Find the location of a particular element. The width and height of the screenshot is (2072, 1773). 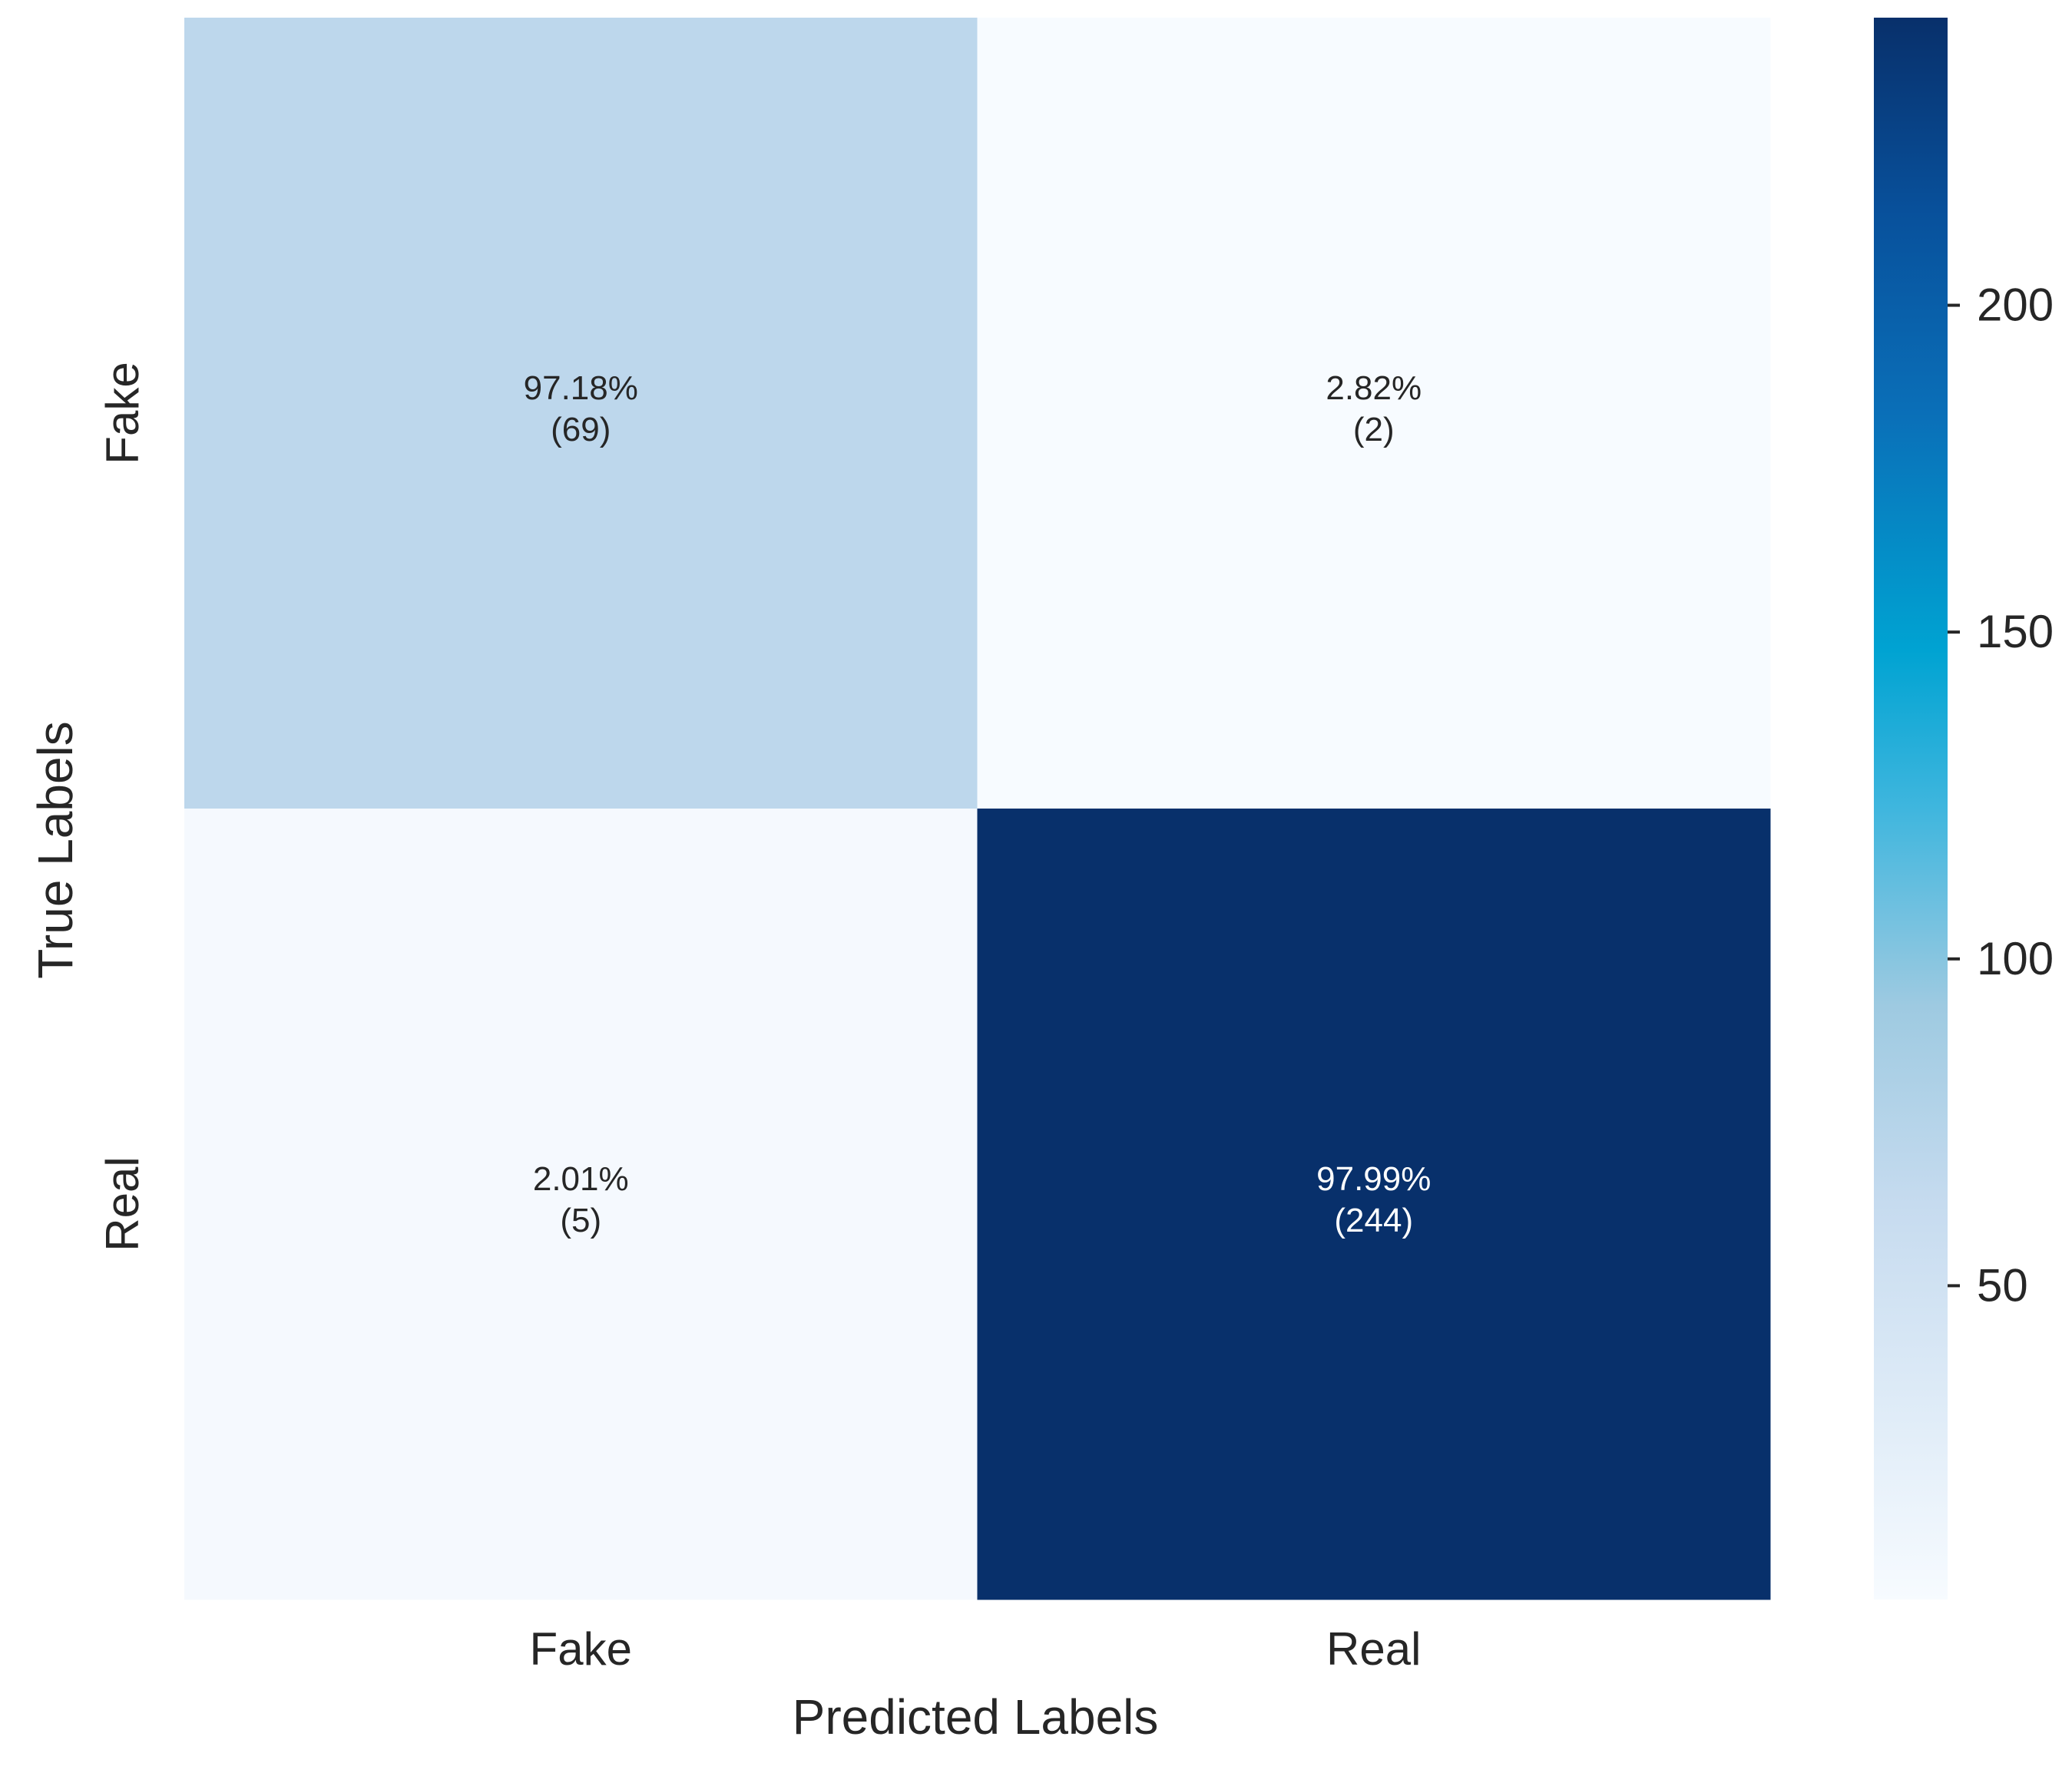

y-tick-label: Fake is located at coordinates (122, 413).